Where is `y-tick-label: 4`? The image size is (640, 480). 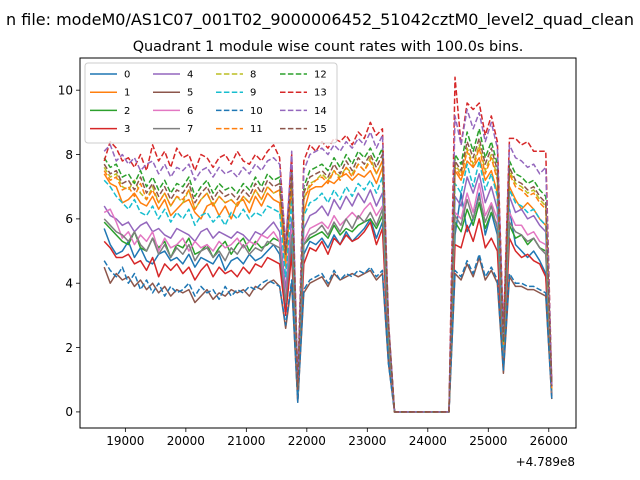 y-tick-label: 4 is located at coordinates (69, 284).